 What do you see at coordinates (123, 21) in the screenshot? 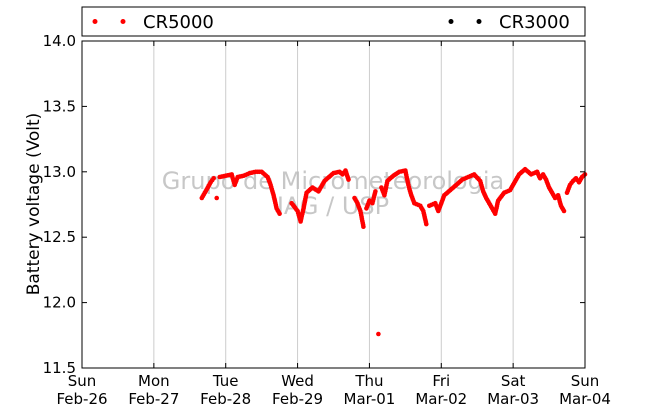
I see `legend-marker-cr5000-b` at bounding box center [123, 21].